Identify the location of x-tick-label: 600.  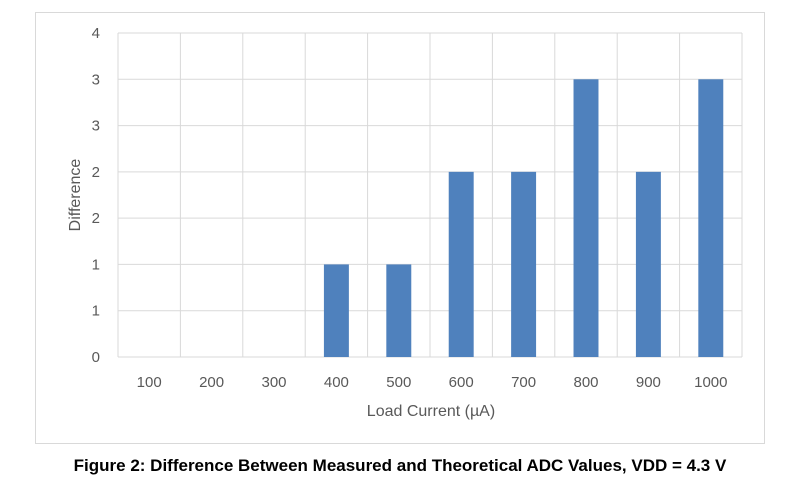
(461, 382).